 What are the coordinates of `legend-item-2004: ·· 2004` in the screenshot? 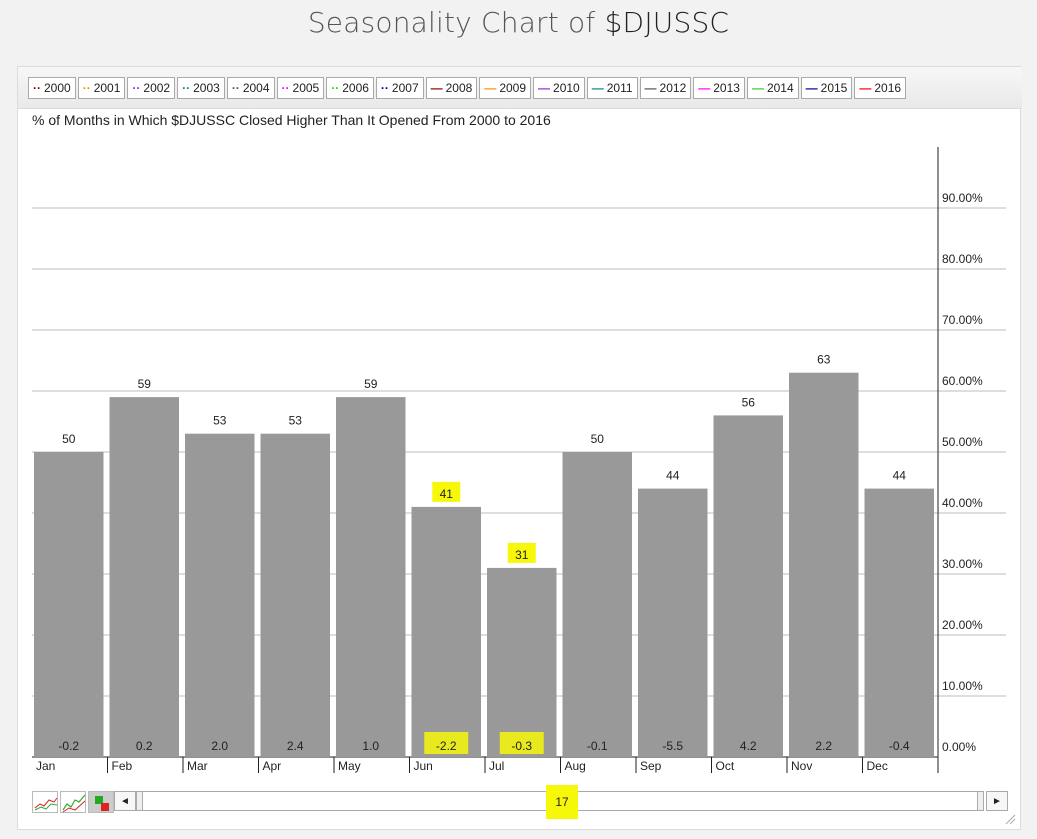 It's located at (250, 88).